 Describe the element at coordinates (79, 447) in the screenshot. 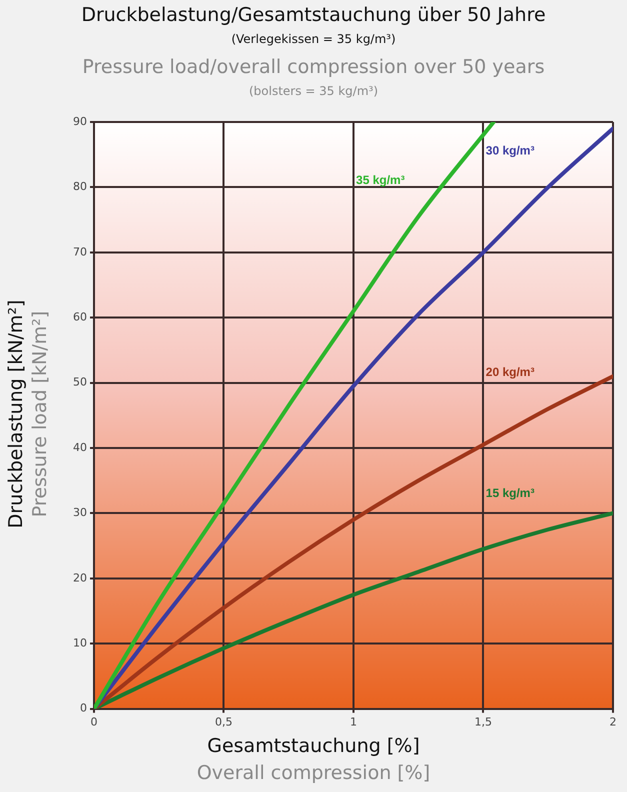

I see `y-tick-label: 40` at that location.